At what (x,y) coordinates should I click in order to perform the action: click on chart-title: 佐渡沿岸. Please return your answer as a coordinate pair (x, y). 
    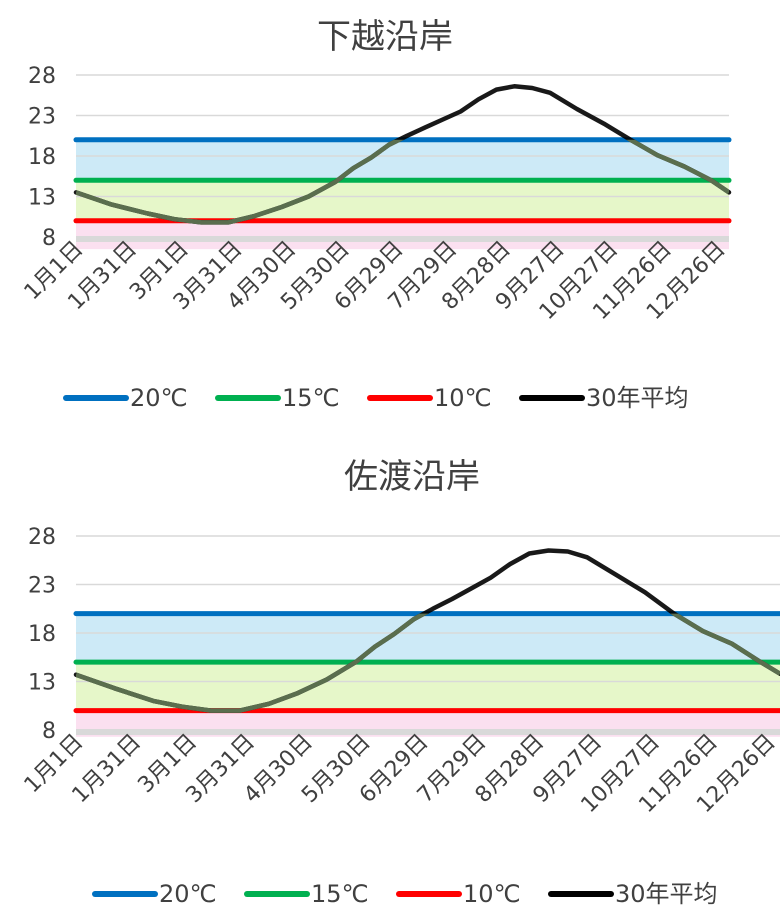
    Looking at the image, I should click on (412, 477).